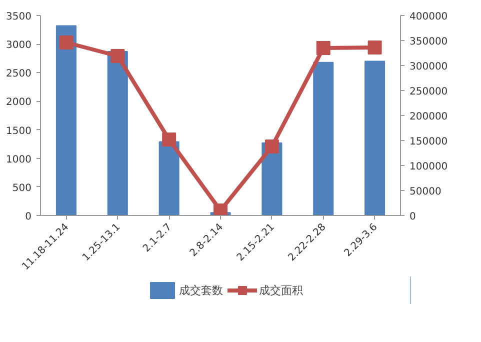 Image resolution: width=481 pixels, height=342 pixels. I want to click on y2-tick-label: 50000, so click(426, 192).